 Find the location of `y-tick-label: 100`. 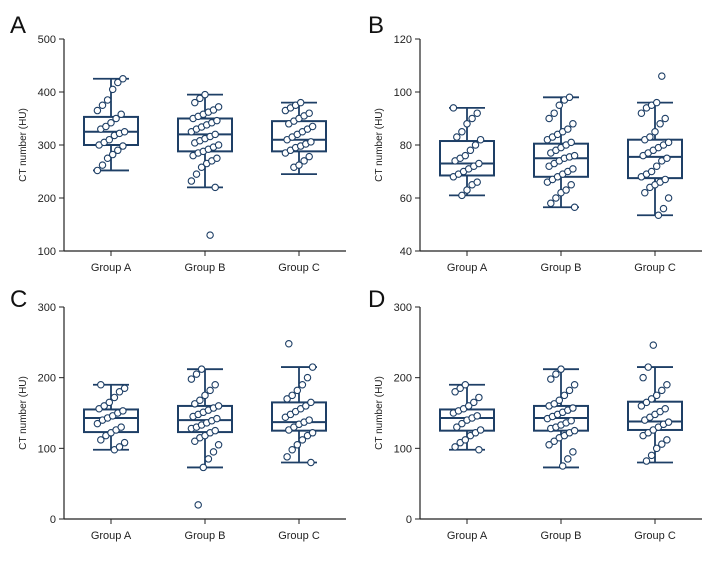

y-tick-label: 100 is located at coordinates (403, 93).